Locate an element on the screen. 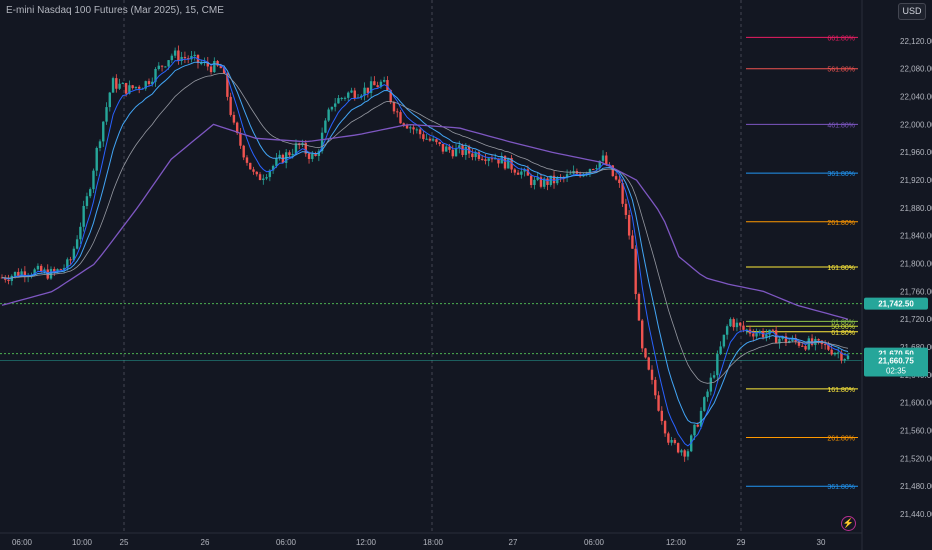 This screenshot has height=550, width=932. y-tick-label: 21,760.00 is located at coordinates (916, 291).